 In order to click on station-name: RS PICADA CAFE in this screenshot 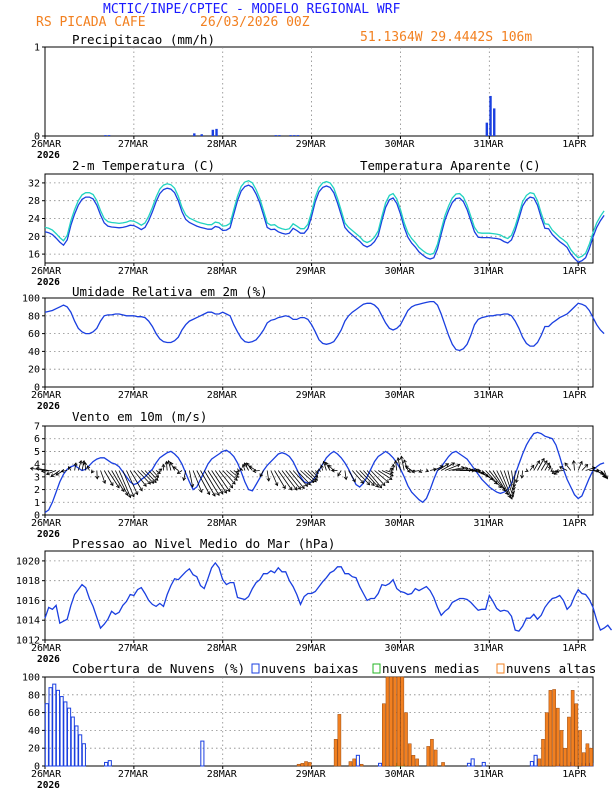, I will do `click(91, 22)`.